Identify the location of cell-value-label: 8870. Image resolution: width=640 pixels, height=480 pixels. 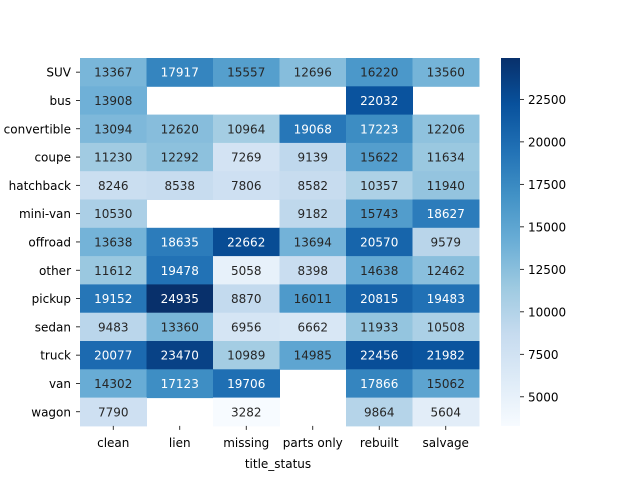
(246, 299).